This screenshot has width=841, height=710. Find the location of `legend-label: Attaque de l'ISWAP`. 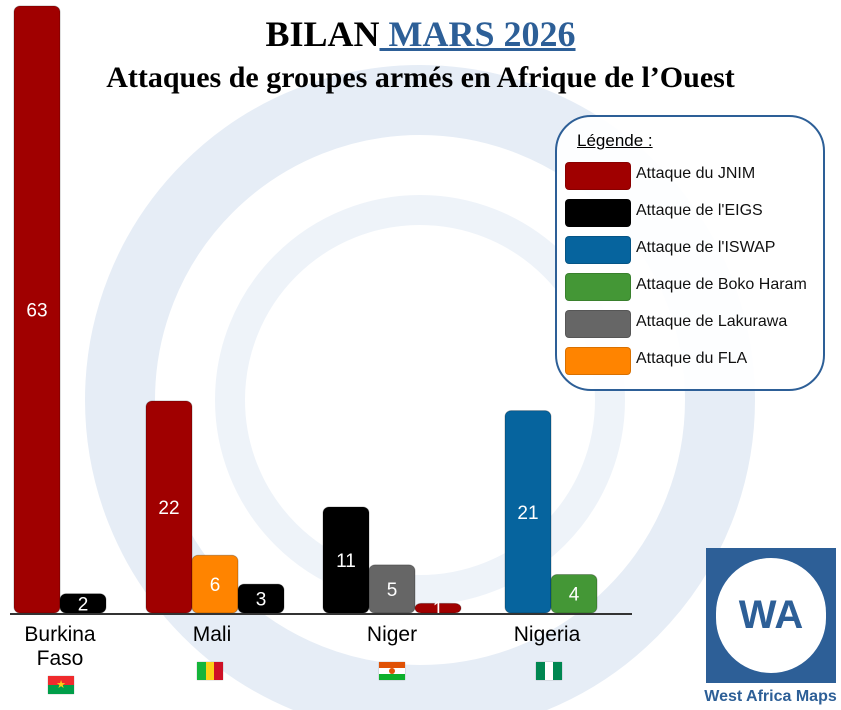

legend-label: Attaque de l'ISWAP is located at coordinates (706, 247).